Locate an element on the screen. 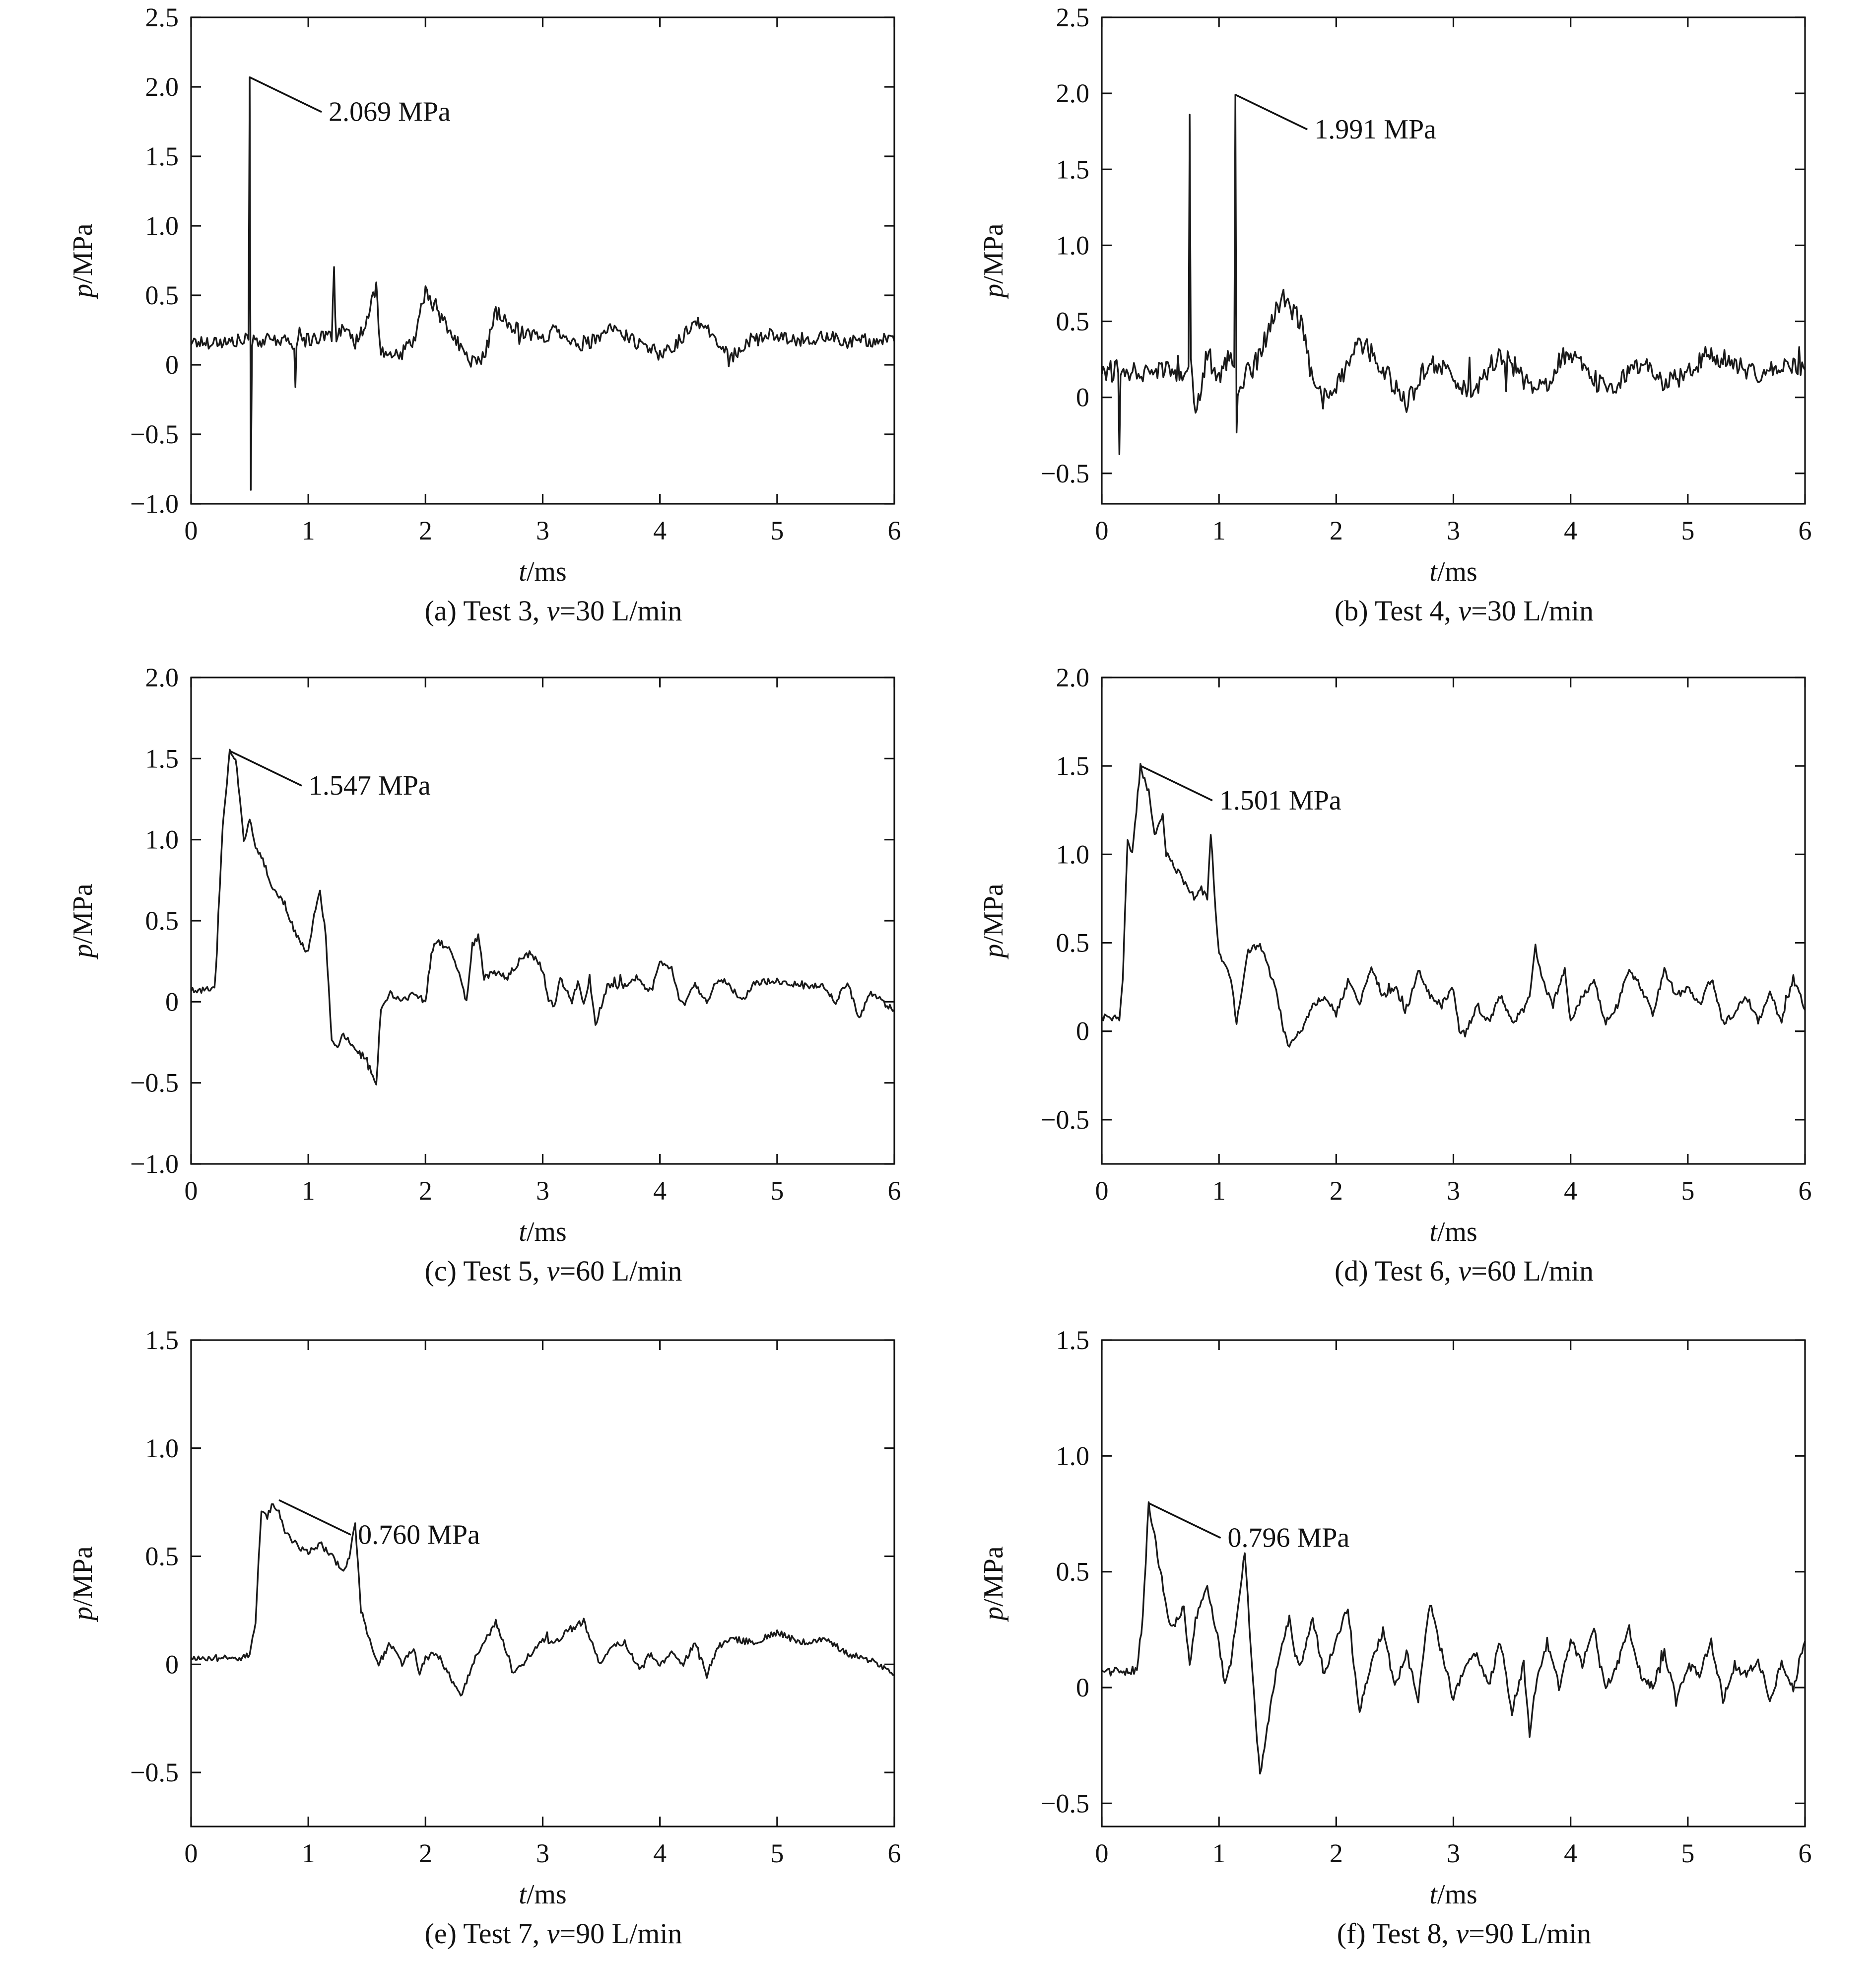 The height and width of the screenshot is (1964, 1876). caption-prefix: (b) Test 4, is located at coordinates (1396, 611).